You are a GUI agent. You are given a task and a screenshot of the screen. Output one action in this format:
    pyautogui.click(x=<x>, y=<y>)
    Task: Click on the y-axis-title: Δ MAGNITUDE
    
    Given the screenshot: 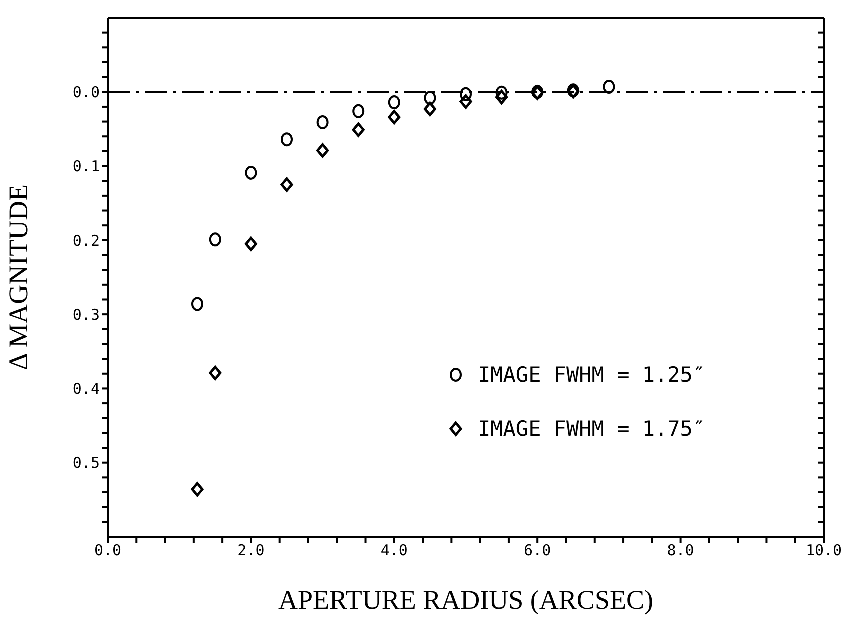 What is the action you would take?
    pyautogui.click(x=19, y=277)
    